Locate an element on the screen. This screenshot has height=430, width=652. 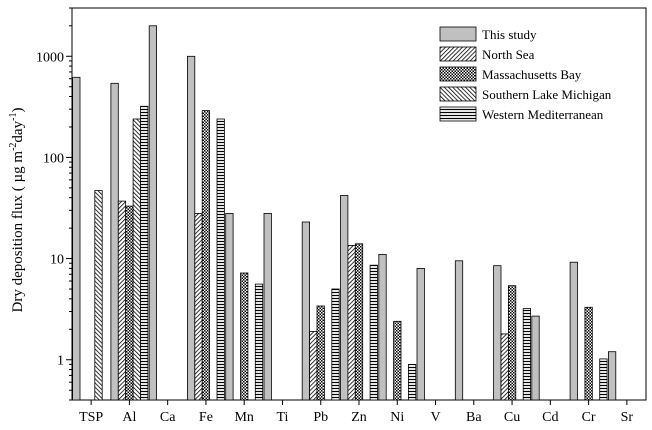
x-tick-label: Al is located at coordinates (129, 417).